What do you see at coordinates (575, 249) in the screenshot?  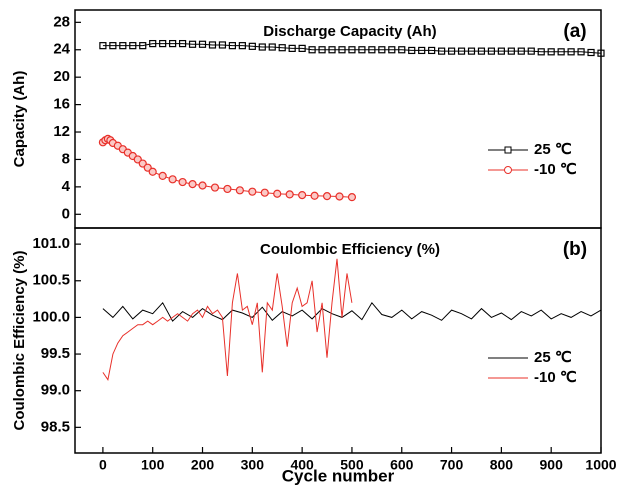 I see `panel-label: (b)` at bounding box center [575, 249].